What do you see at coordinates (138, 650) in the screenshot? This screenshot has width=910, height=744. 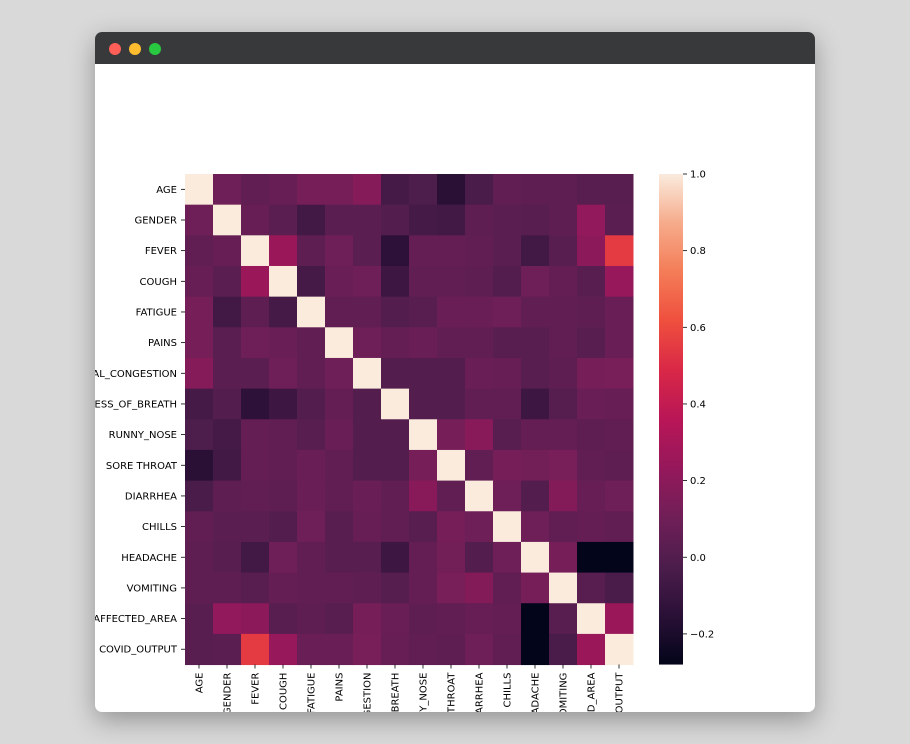 I see `y-tick-label: COVID_OUTPUT` at bounding box center [138, 650].